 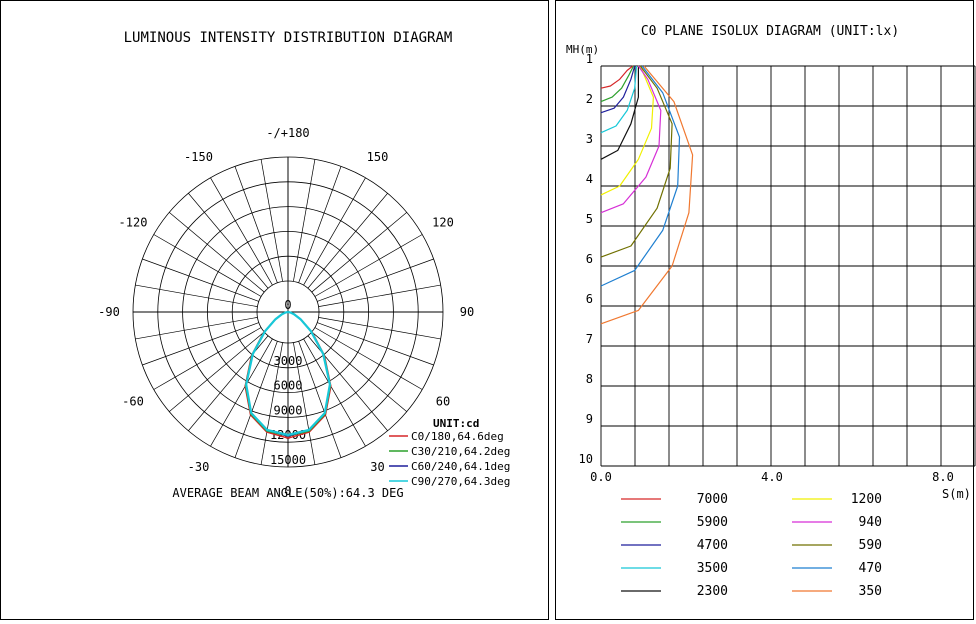 I want to click on polar-angle-label: 150, so click(x=378, y=157).